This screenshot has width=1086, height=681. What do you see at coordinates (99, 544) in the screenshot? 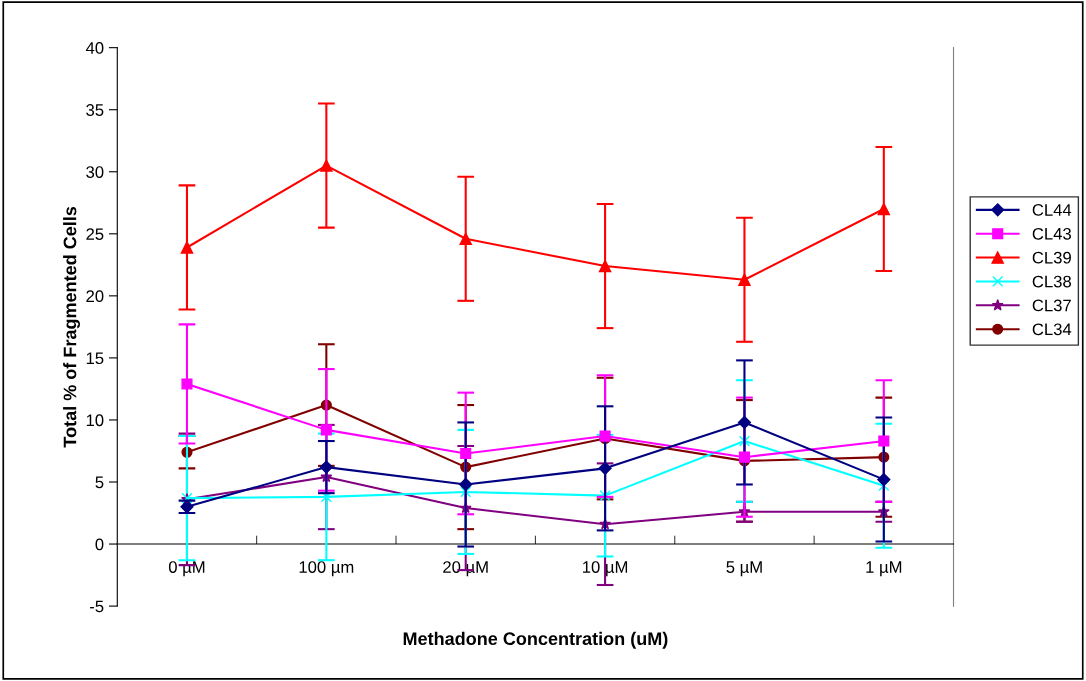
I see `y-tick-label: 0` at bounding box center [99, 544].